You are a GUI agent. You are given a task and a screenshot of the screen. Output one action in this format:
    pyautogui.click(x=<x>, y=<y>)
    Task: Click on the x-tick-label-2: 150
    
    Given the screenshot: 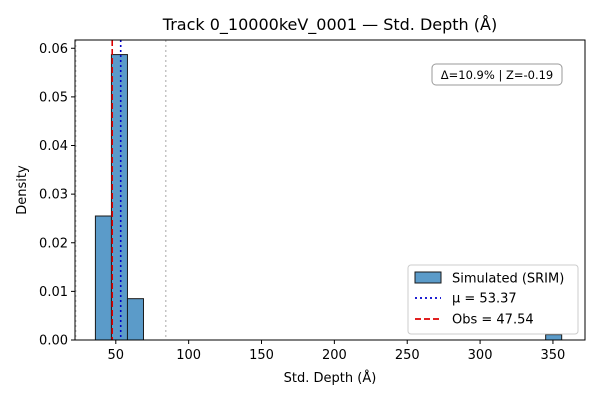 What is the action you would take?
    pyautogui.click(x=261, y=355)
    